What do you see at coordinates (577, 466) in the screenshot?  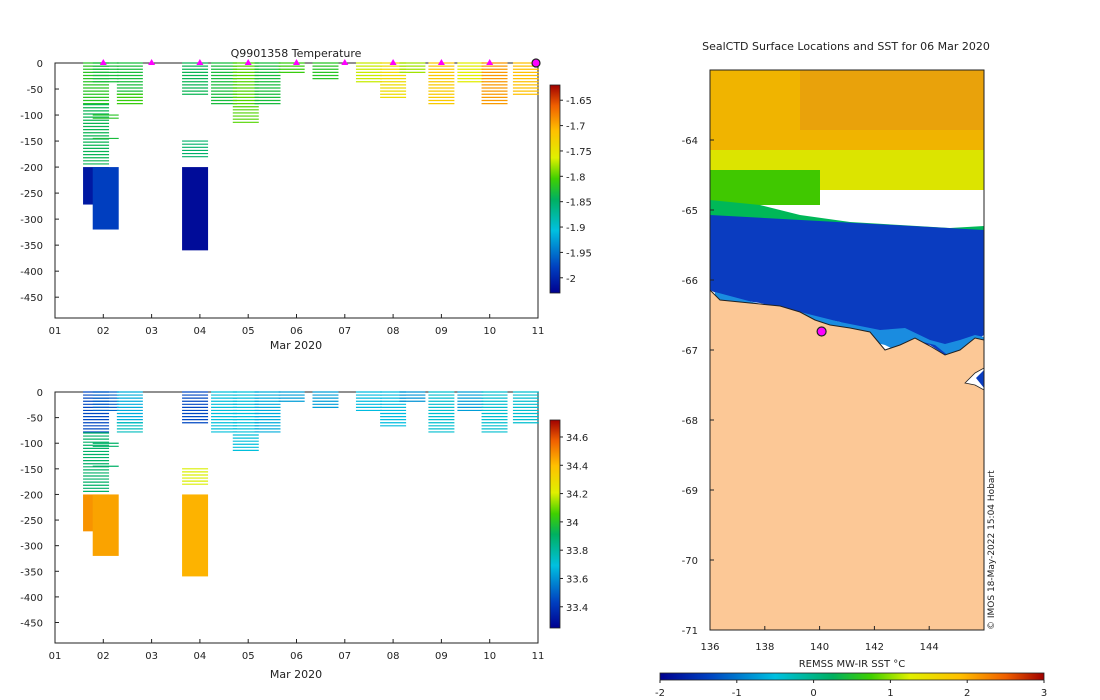 I see `colorbar-tick-label: 34.4` at bounding box center [577, 466].